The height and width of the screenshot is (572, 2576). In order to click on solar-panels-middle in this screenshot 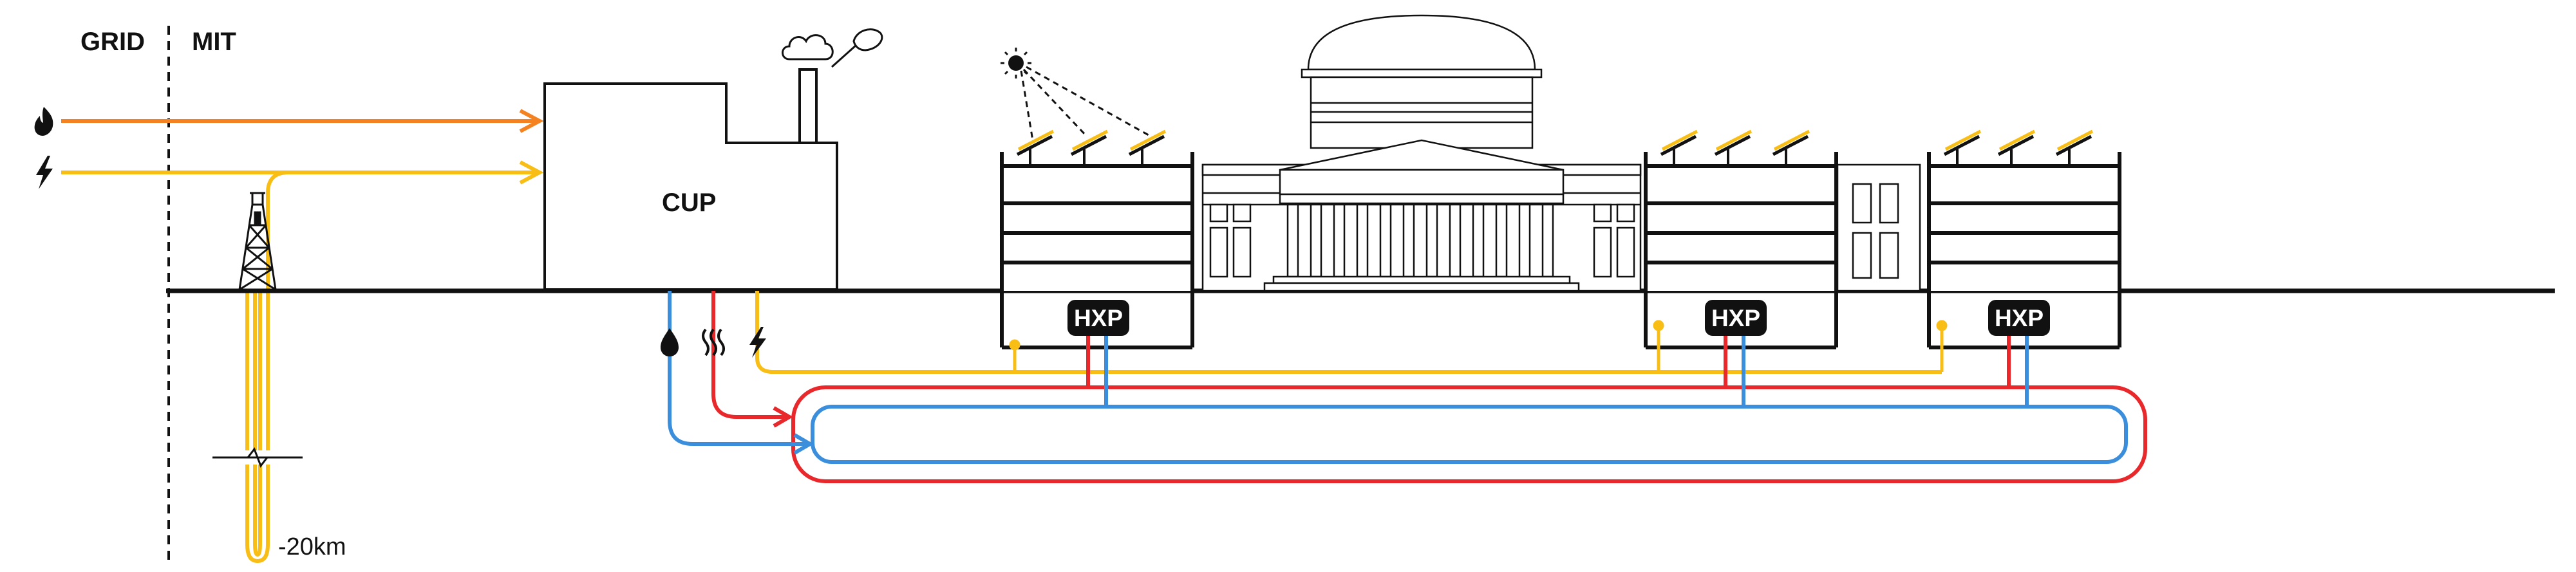, I will do `click(1735, 147)`.